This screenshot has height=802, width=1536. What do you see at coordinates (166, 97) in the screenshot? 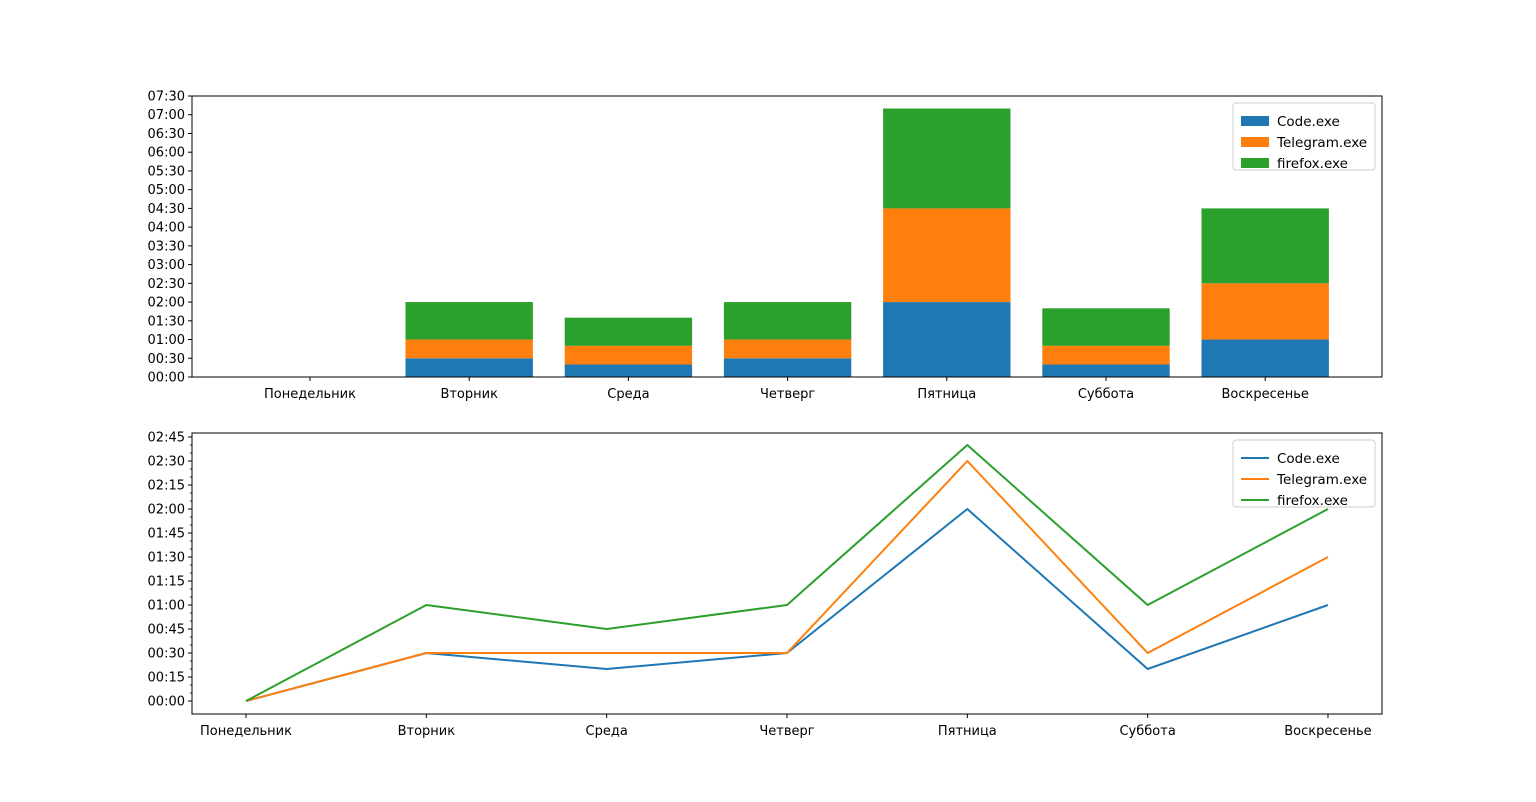
I see `y-tick-label: 07:30` at bounding box center [166, 97].